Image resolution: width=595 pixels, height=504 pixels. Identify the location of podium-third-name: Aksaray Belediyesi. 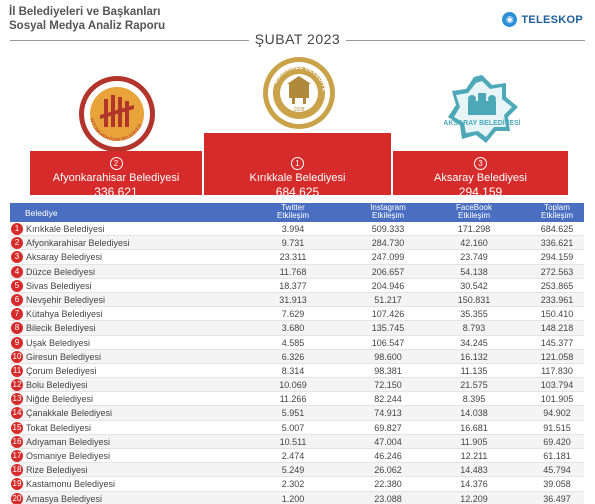
(480, 178).